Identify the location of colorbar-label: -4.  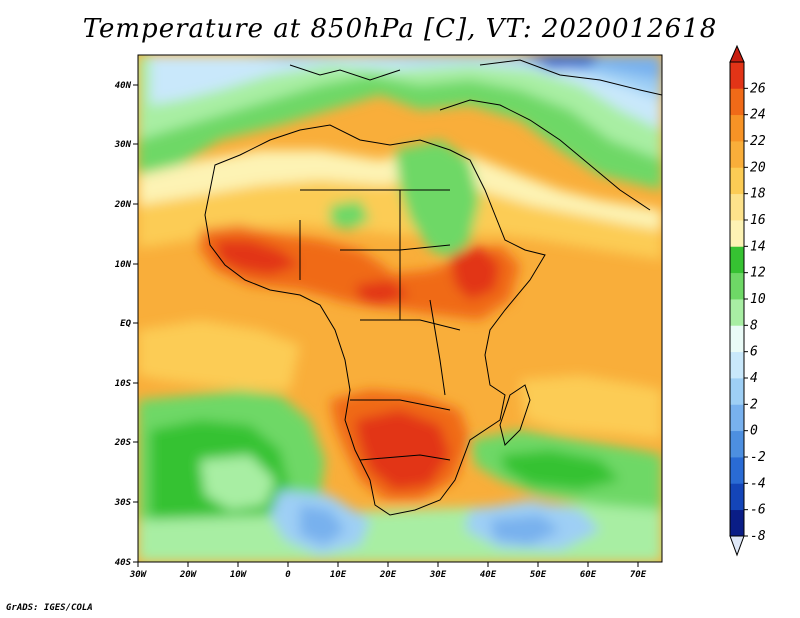
(758, 483).